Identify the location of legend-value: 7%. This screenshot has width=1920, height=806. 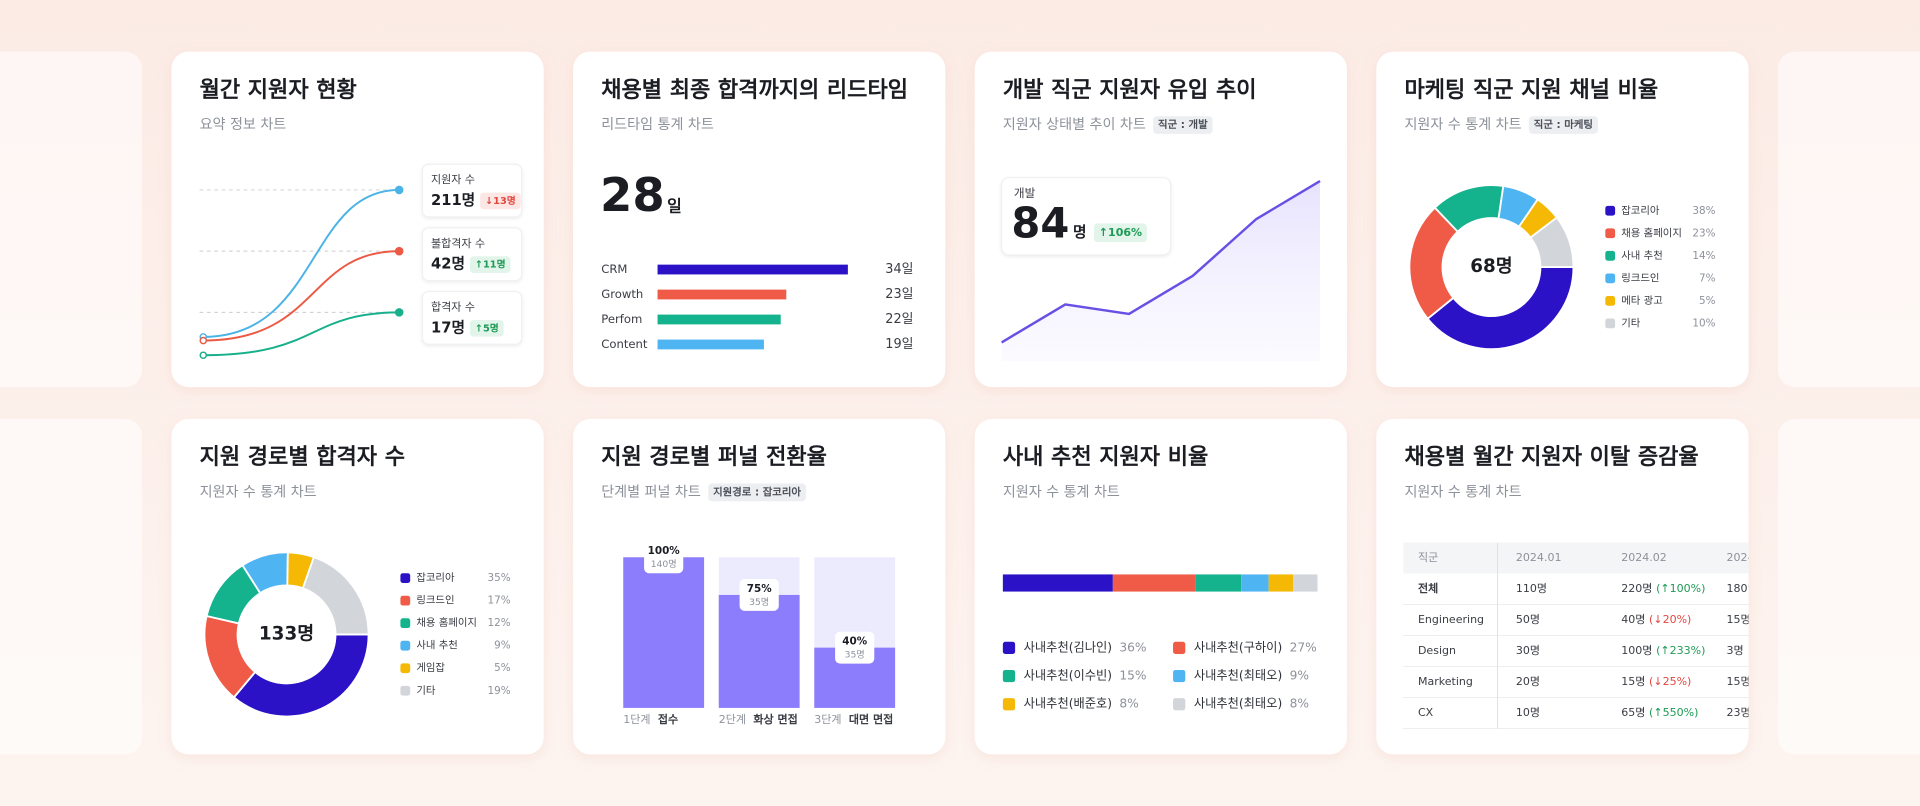
(1707, 278).